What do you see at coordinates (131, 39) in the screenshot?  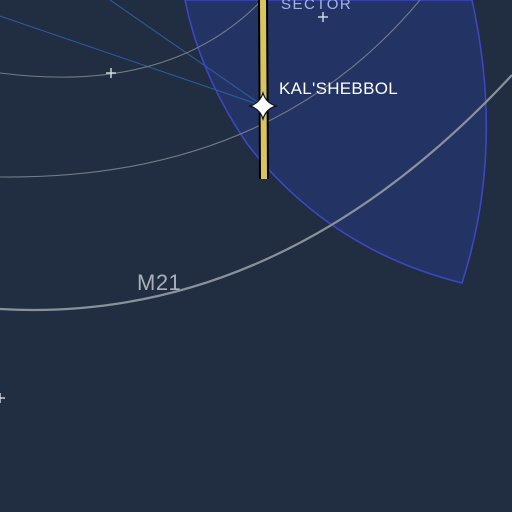 I see `orbit-arc` at bounding box center [131, 39].